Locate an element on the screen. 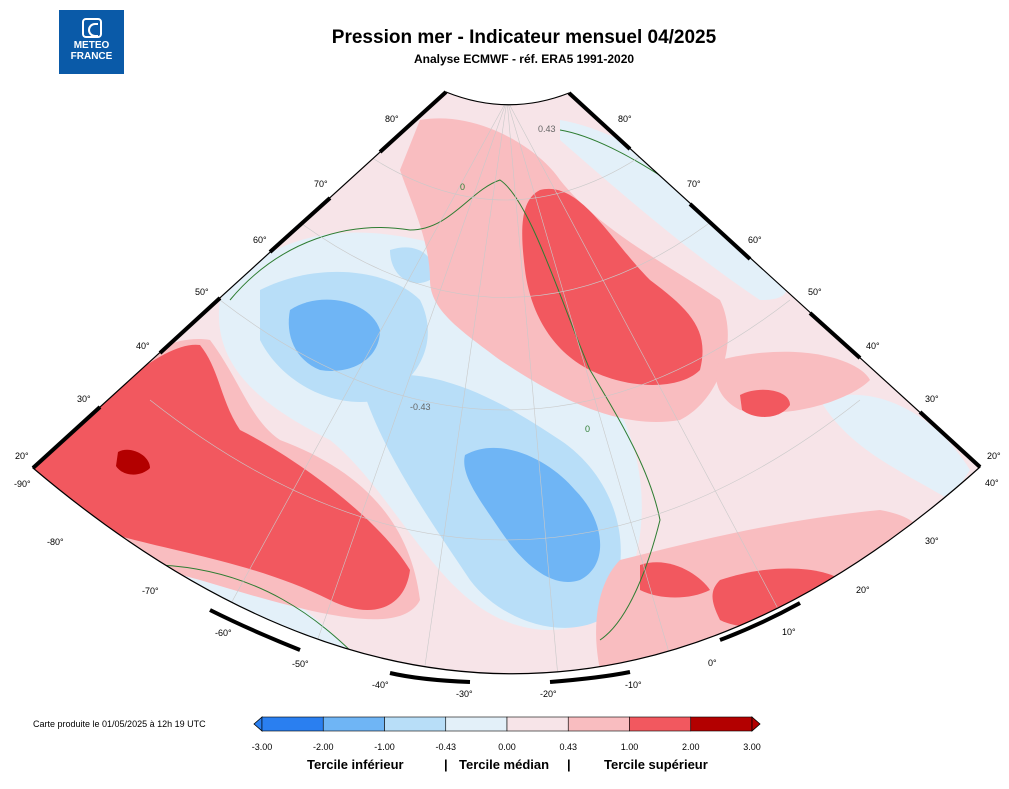 The height and width of the screenshot is (789, 1009). lon-label: -20° is located at coordinates (548, 694).